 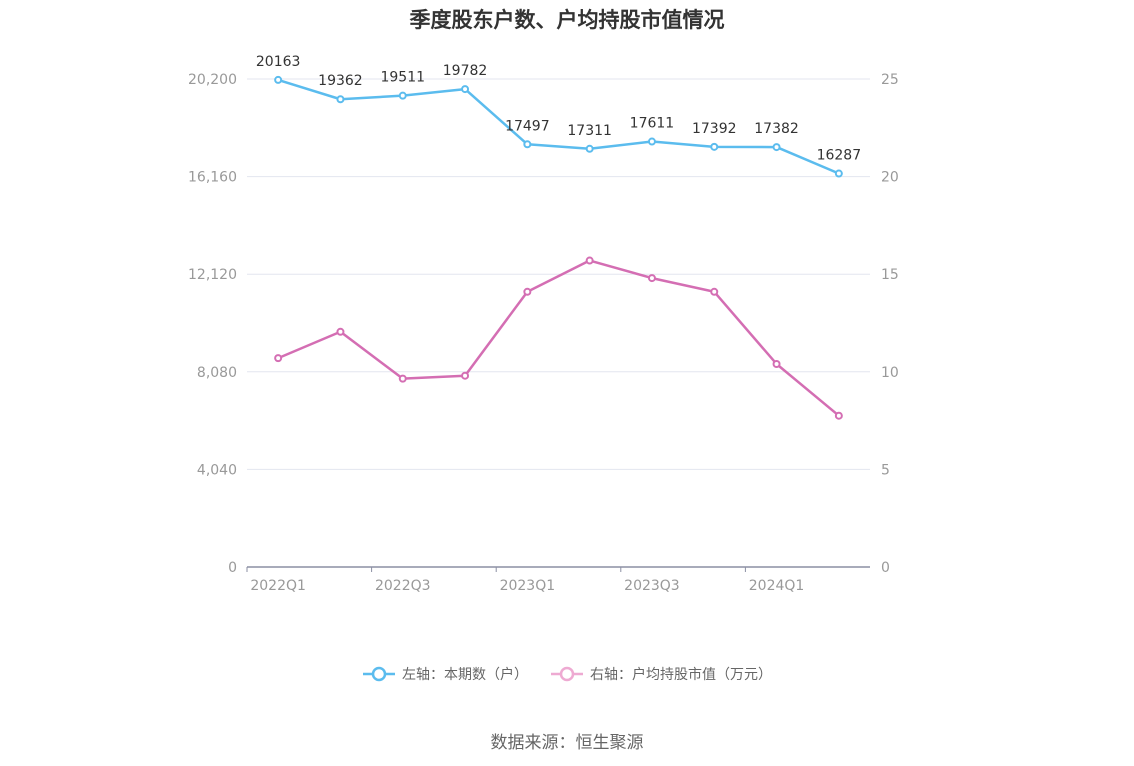 I want to click on x-tick-label: 2024Q1, so click(x=777, y=586).